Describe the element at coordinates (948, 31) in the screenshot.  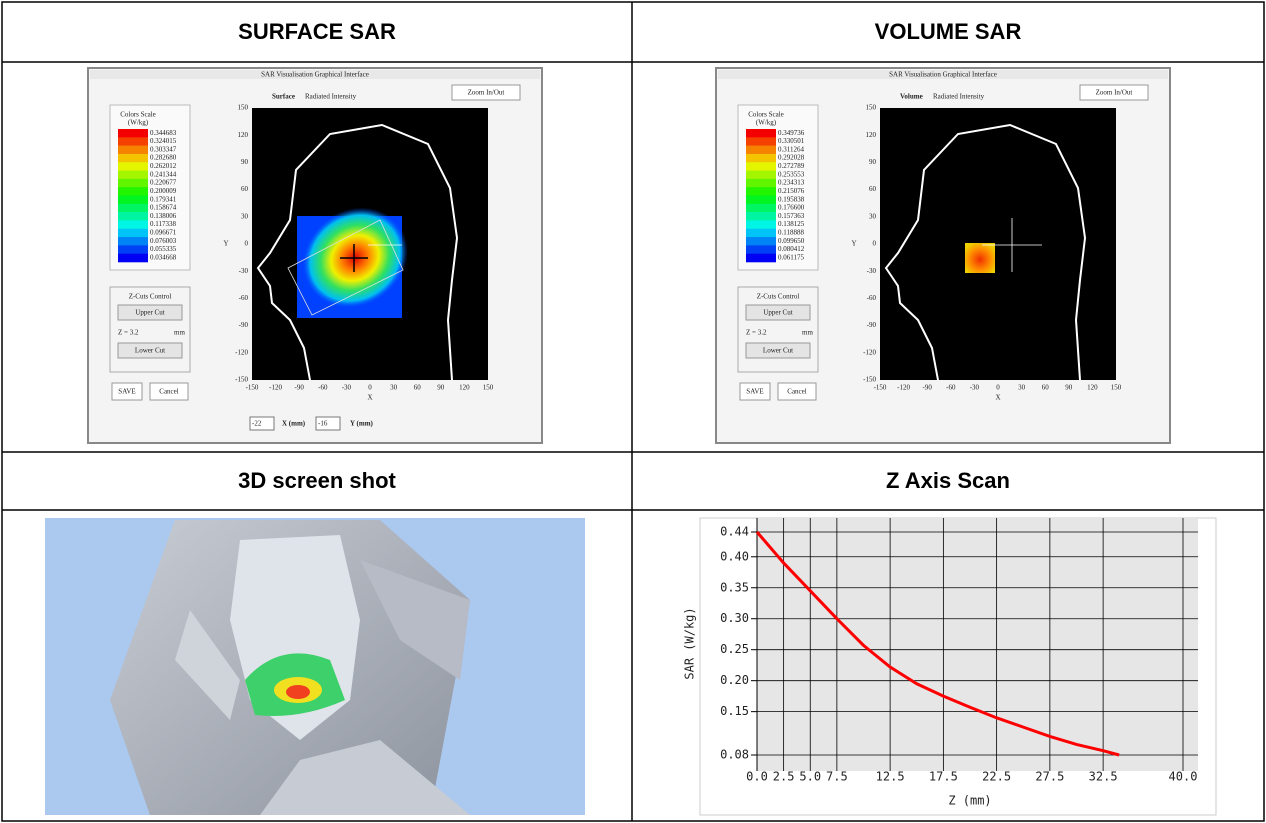
I see `header: VOLUME SAR` at that location.